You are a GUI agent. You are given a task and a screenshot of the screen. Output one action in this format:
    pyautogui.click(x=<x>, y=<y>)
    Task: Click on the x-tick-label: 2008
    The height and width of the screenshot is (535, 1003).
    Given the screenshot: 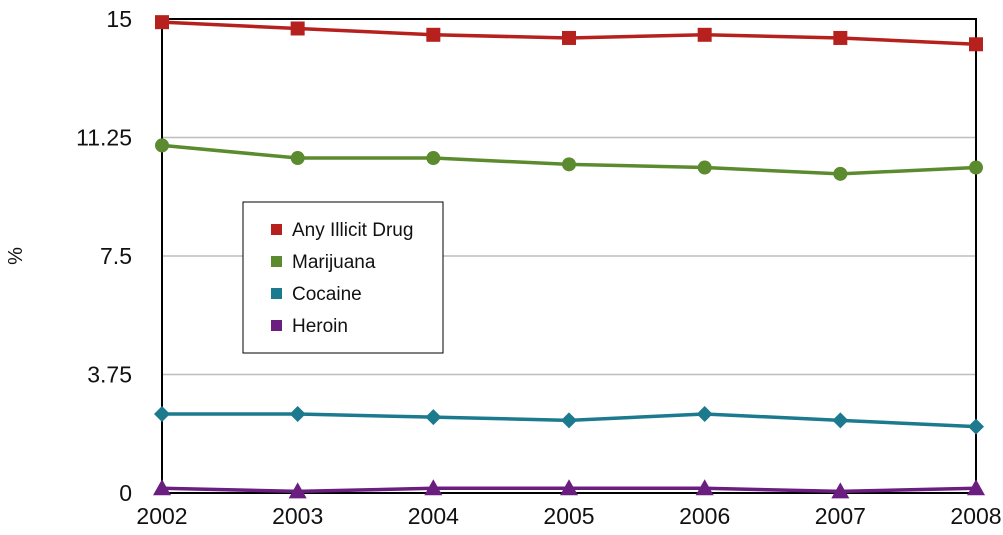 What is the action you would take?
    pyautogui.click(x=975, y=516)
    